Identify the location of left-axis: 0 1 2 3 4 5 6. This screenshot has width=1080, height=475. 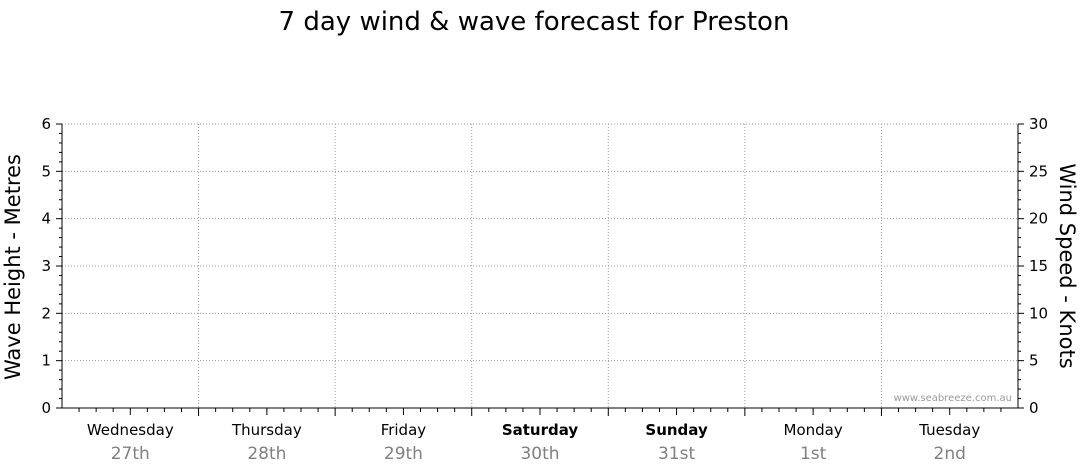
(51, 266).